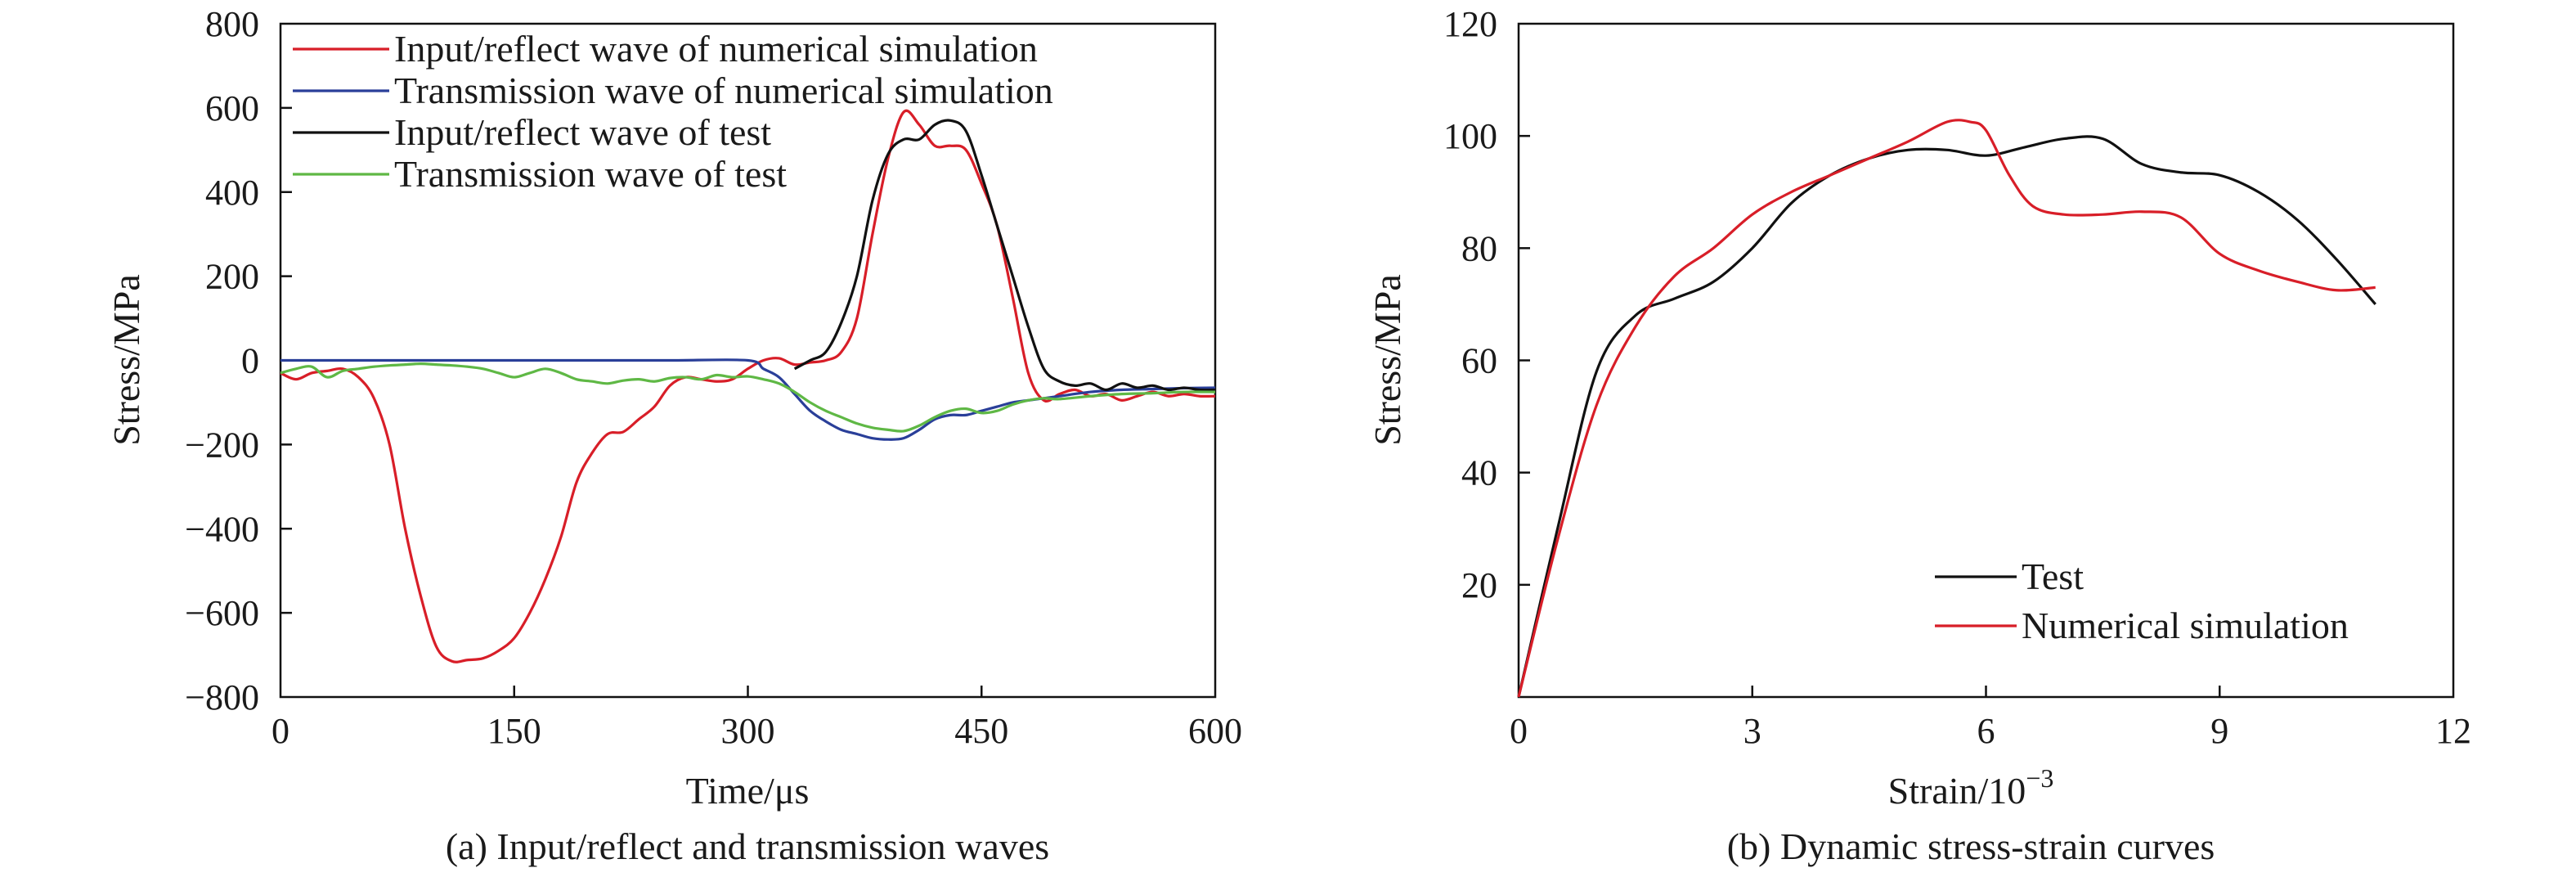  I want to click on y-tick-label: −600, so click(222, 613).